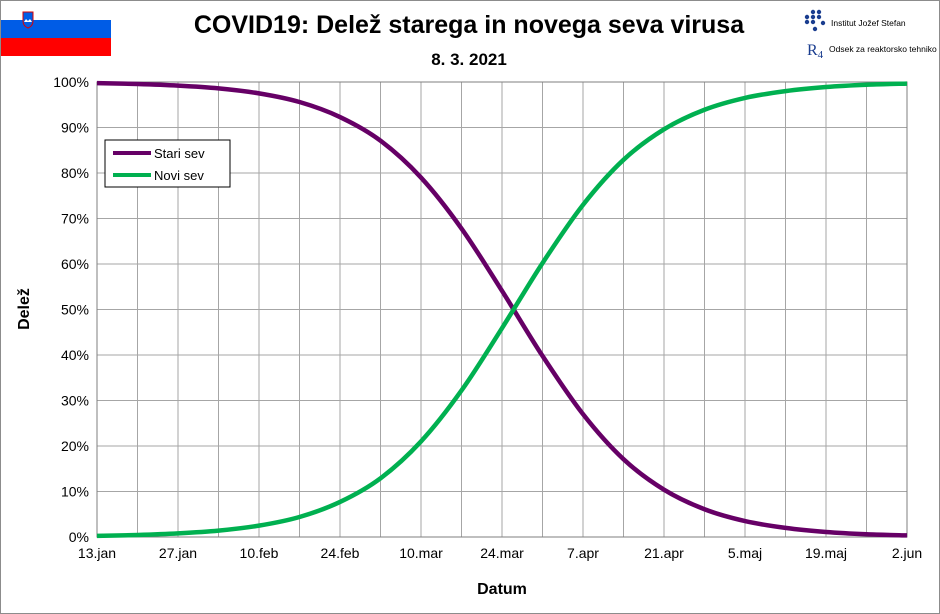  I want to click on x-tick-label: 5.maj, so click(745, 553).